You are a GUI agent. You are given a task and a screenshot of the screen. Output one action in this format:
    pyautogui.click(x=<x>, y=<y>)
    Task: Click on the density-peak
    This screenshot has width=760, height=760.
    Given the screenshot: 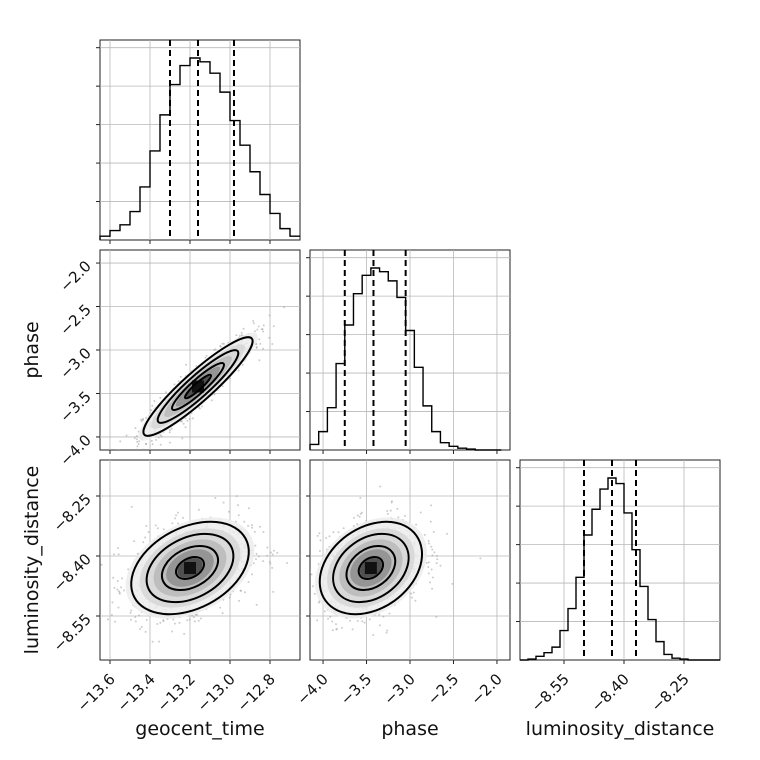 What is the action you would take?
    pyautogui.click(x=370, y=568)
    